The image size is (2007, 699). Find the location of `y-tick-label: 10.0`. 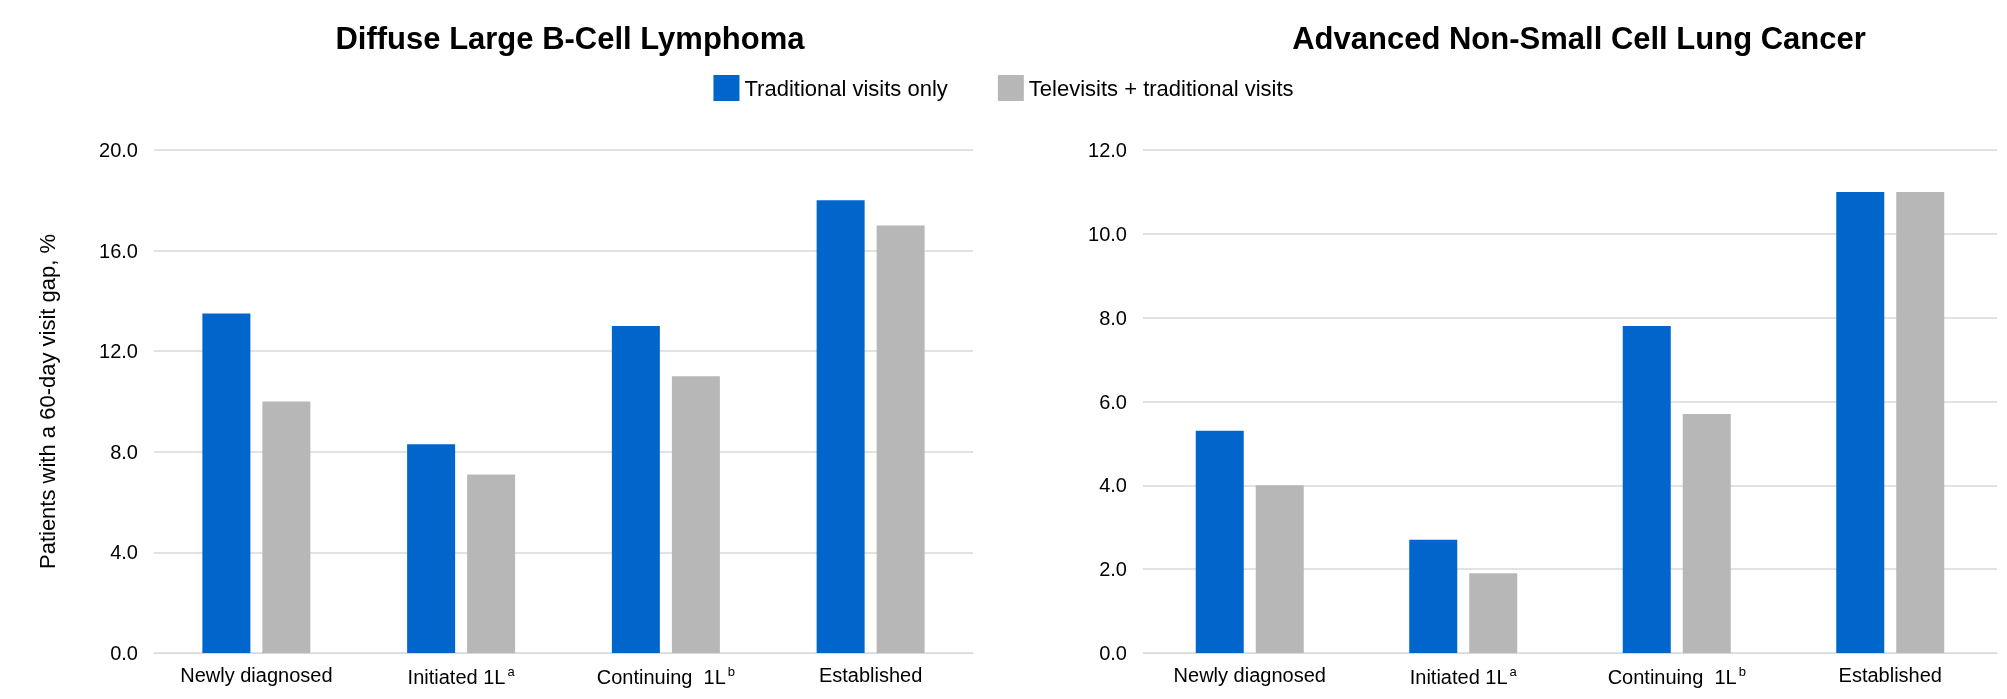

y-tick-label: 10.0 is located at coordinates (1107, 233).